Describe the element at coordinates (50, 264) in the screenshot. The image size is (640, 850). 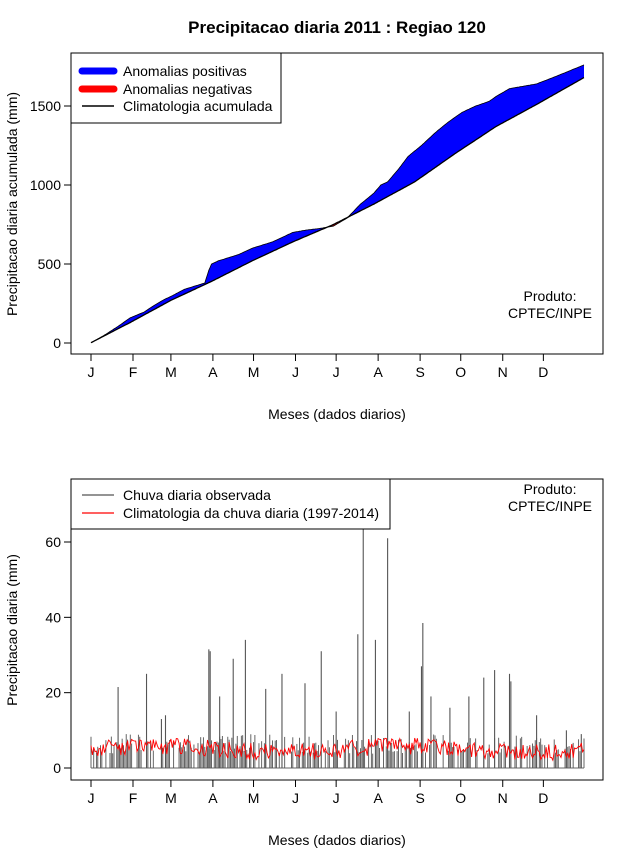
I see `top-y-tick-label: 500` at that location.